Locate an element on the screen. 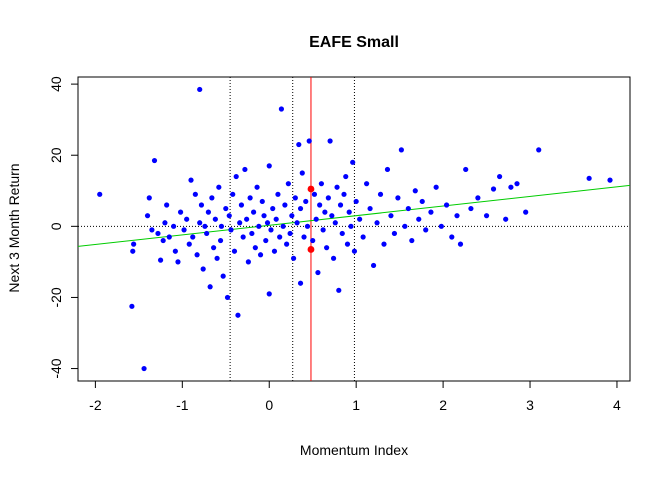 This screenshot has width=672, height=480. x-tick-label: -2 is located at coordinates (95, 405).